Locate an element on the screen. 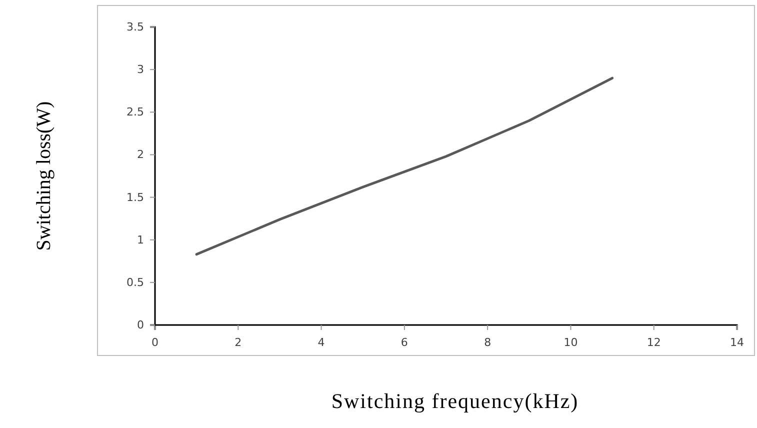 The width and height of the screenshot is (757, 428). x-axis-title: Switching frequency(kHz) is located at coordinates (455, 401).